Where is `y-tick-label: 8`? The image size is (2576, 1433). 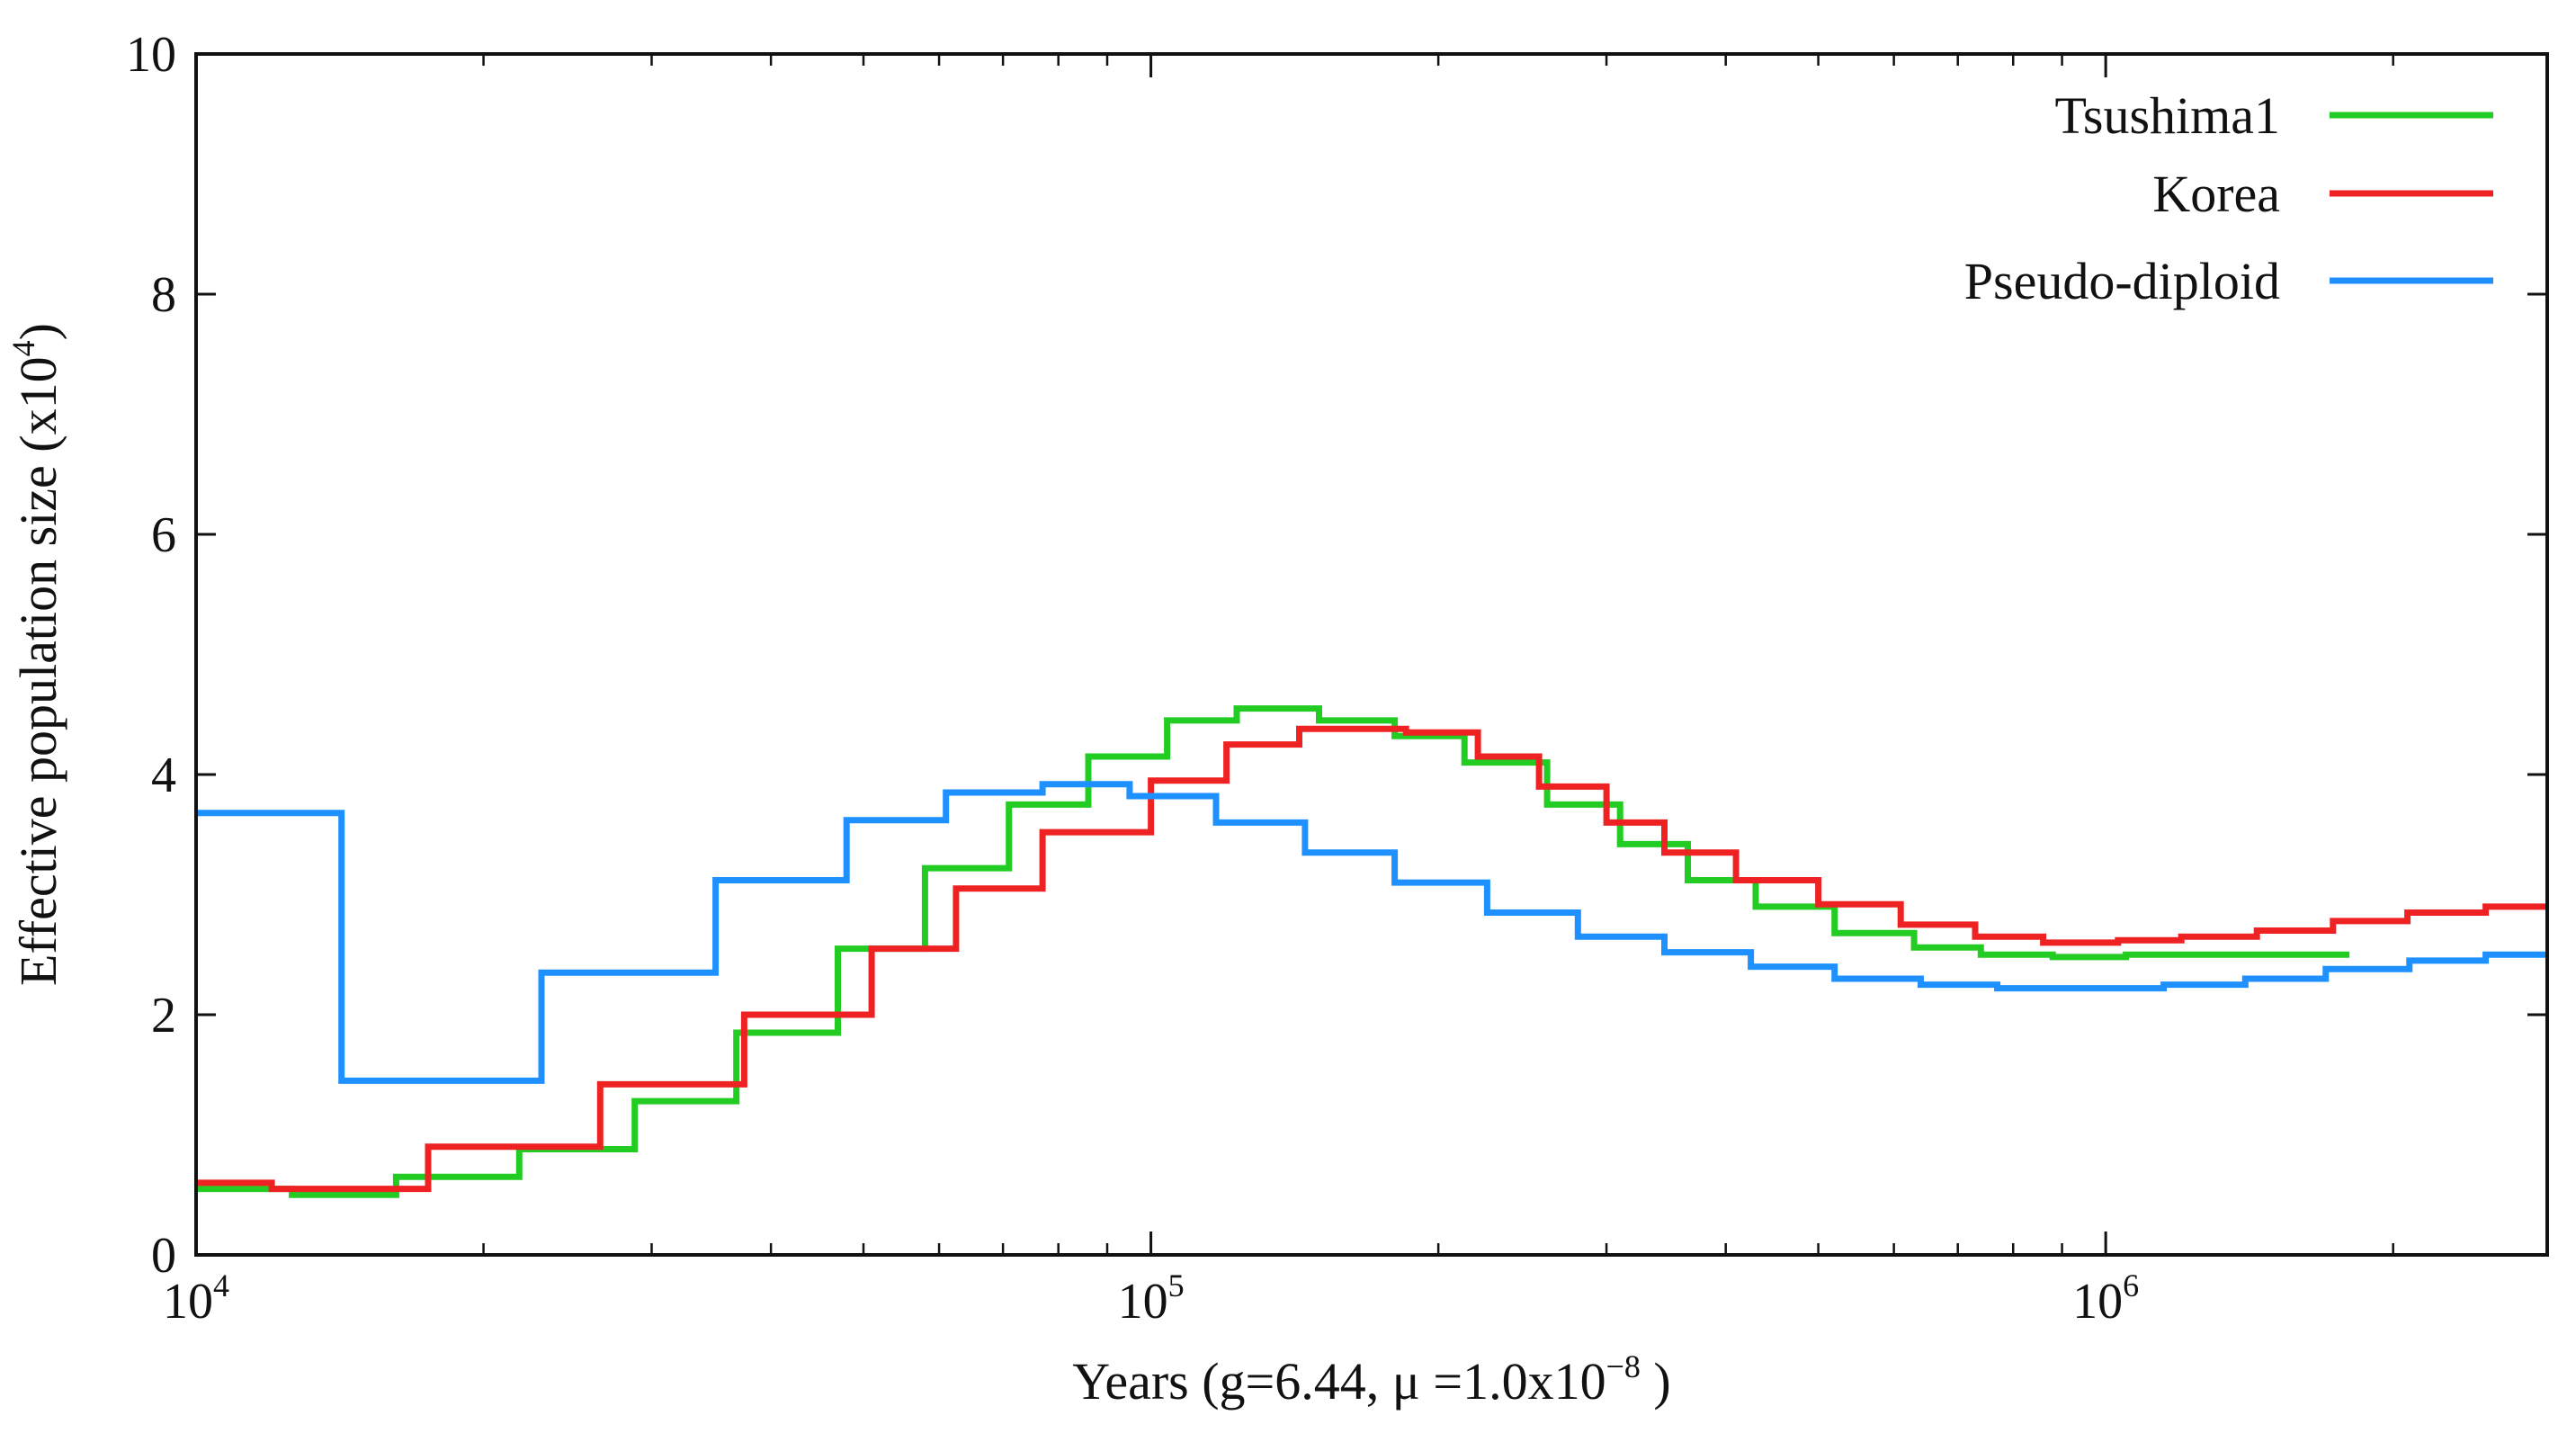 y-tick-label: 8 is located at coordinates (163, 295).